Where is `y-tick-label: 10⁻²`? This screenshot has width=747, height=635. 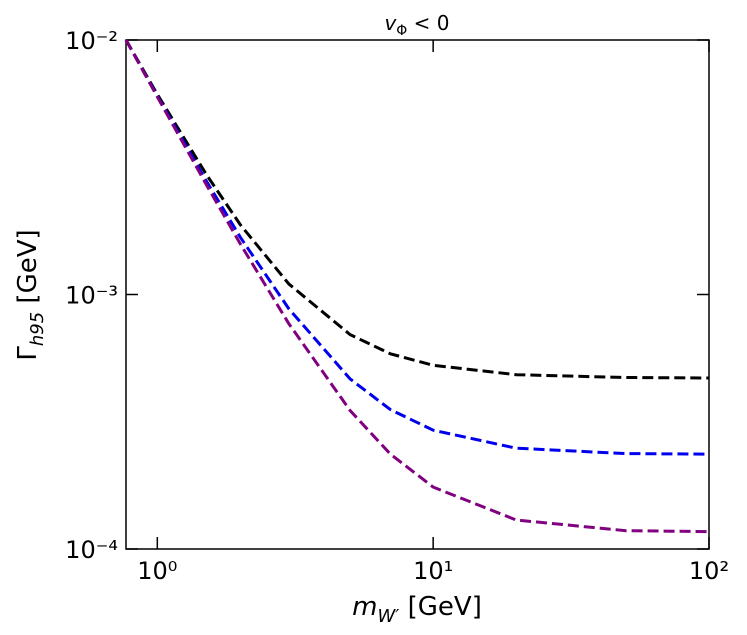 y-tick-label: 10⁻² is located at coordinates (91, 41).